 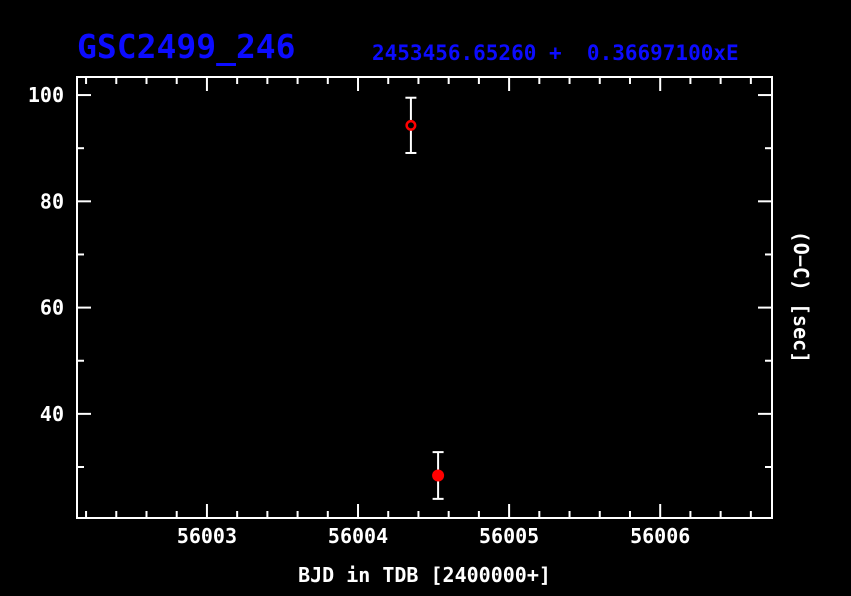 What do you see at coordinates (438, 475) in the screenshot?
I see `data-point-filled-circle` at bounding box center [438, 475].